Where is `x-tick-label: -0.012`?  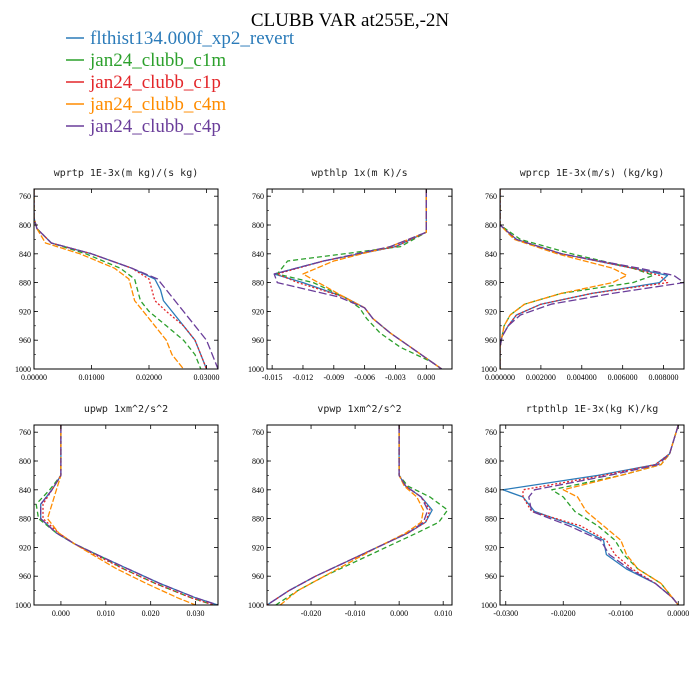 x-tick-label: -0.012 is located at coordinates (303, 377).